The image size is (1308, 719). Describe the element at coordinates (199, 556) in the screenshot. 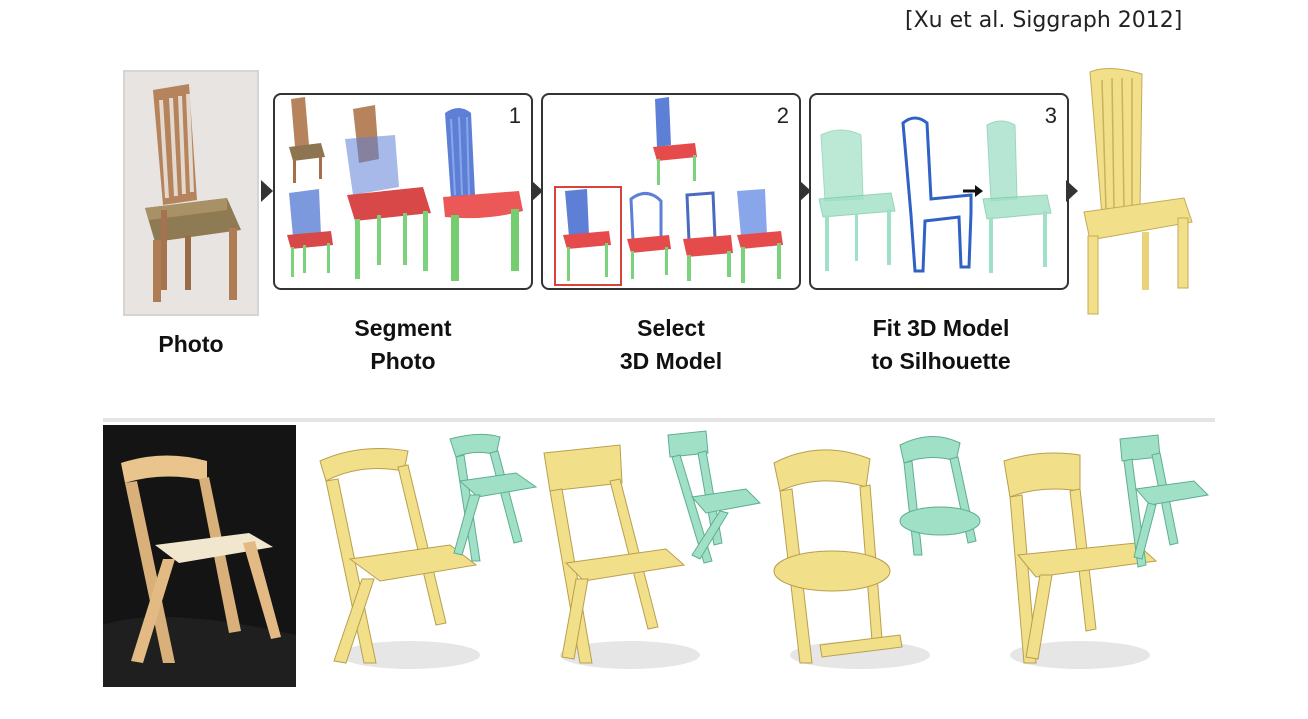

I see `folding-chair-photo` at that location.